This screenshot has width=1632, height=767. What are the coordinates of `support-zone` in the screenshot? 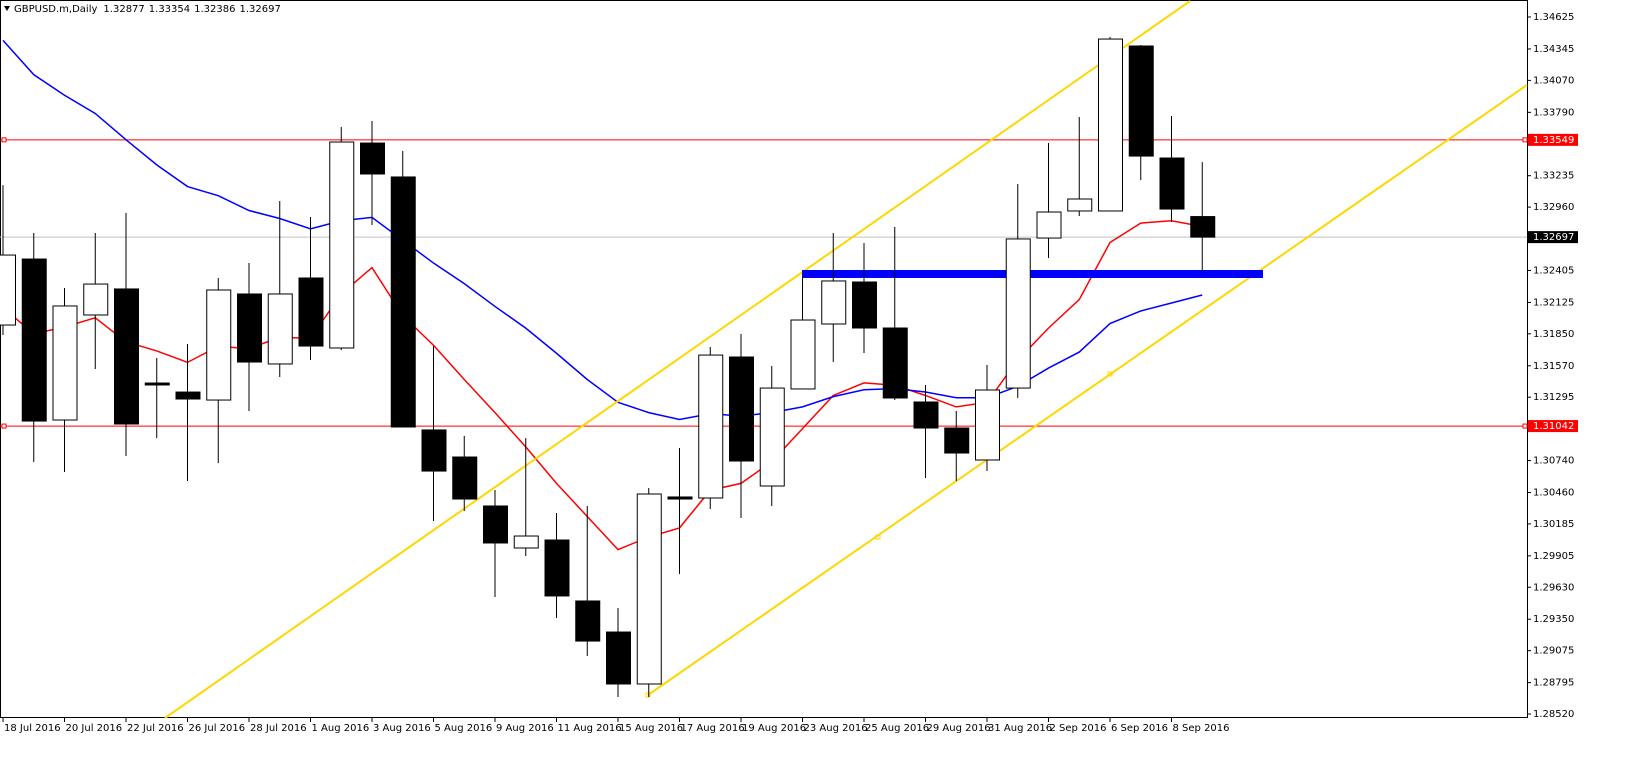 It's located at (1032, 274).